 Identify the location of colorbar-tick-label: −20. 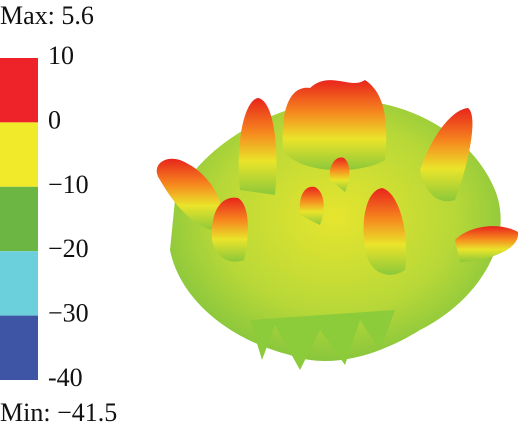
(68, 248).